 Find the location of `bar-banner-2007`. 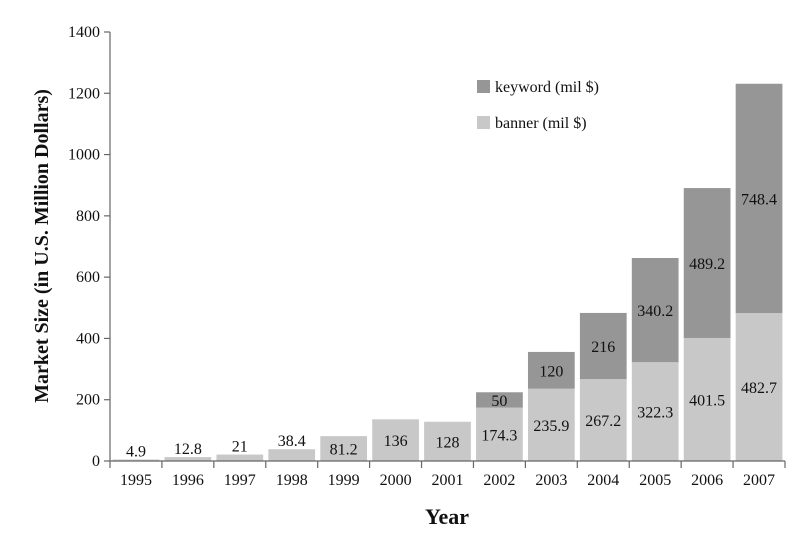

bar-banner-2007 is located at coordinates (759, 387).